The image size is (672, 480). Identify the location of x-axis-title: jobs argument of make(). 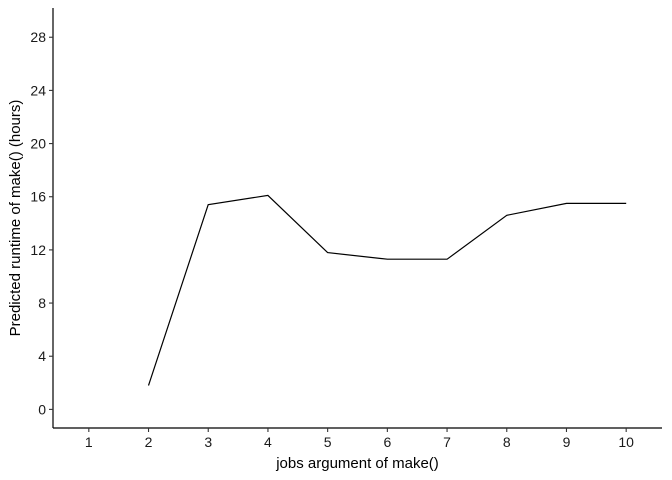
(357, 463).